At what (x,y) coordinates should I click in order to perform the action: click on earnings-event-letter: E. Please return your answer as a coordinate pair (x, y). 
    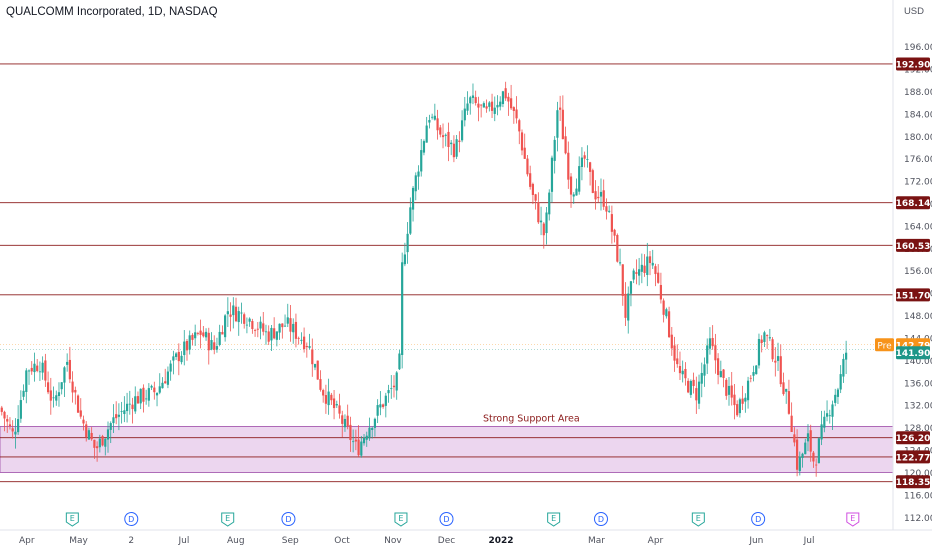
    Looking at the image, I should click on (698, 518).